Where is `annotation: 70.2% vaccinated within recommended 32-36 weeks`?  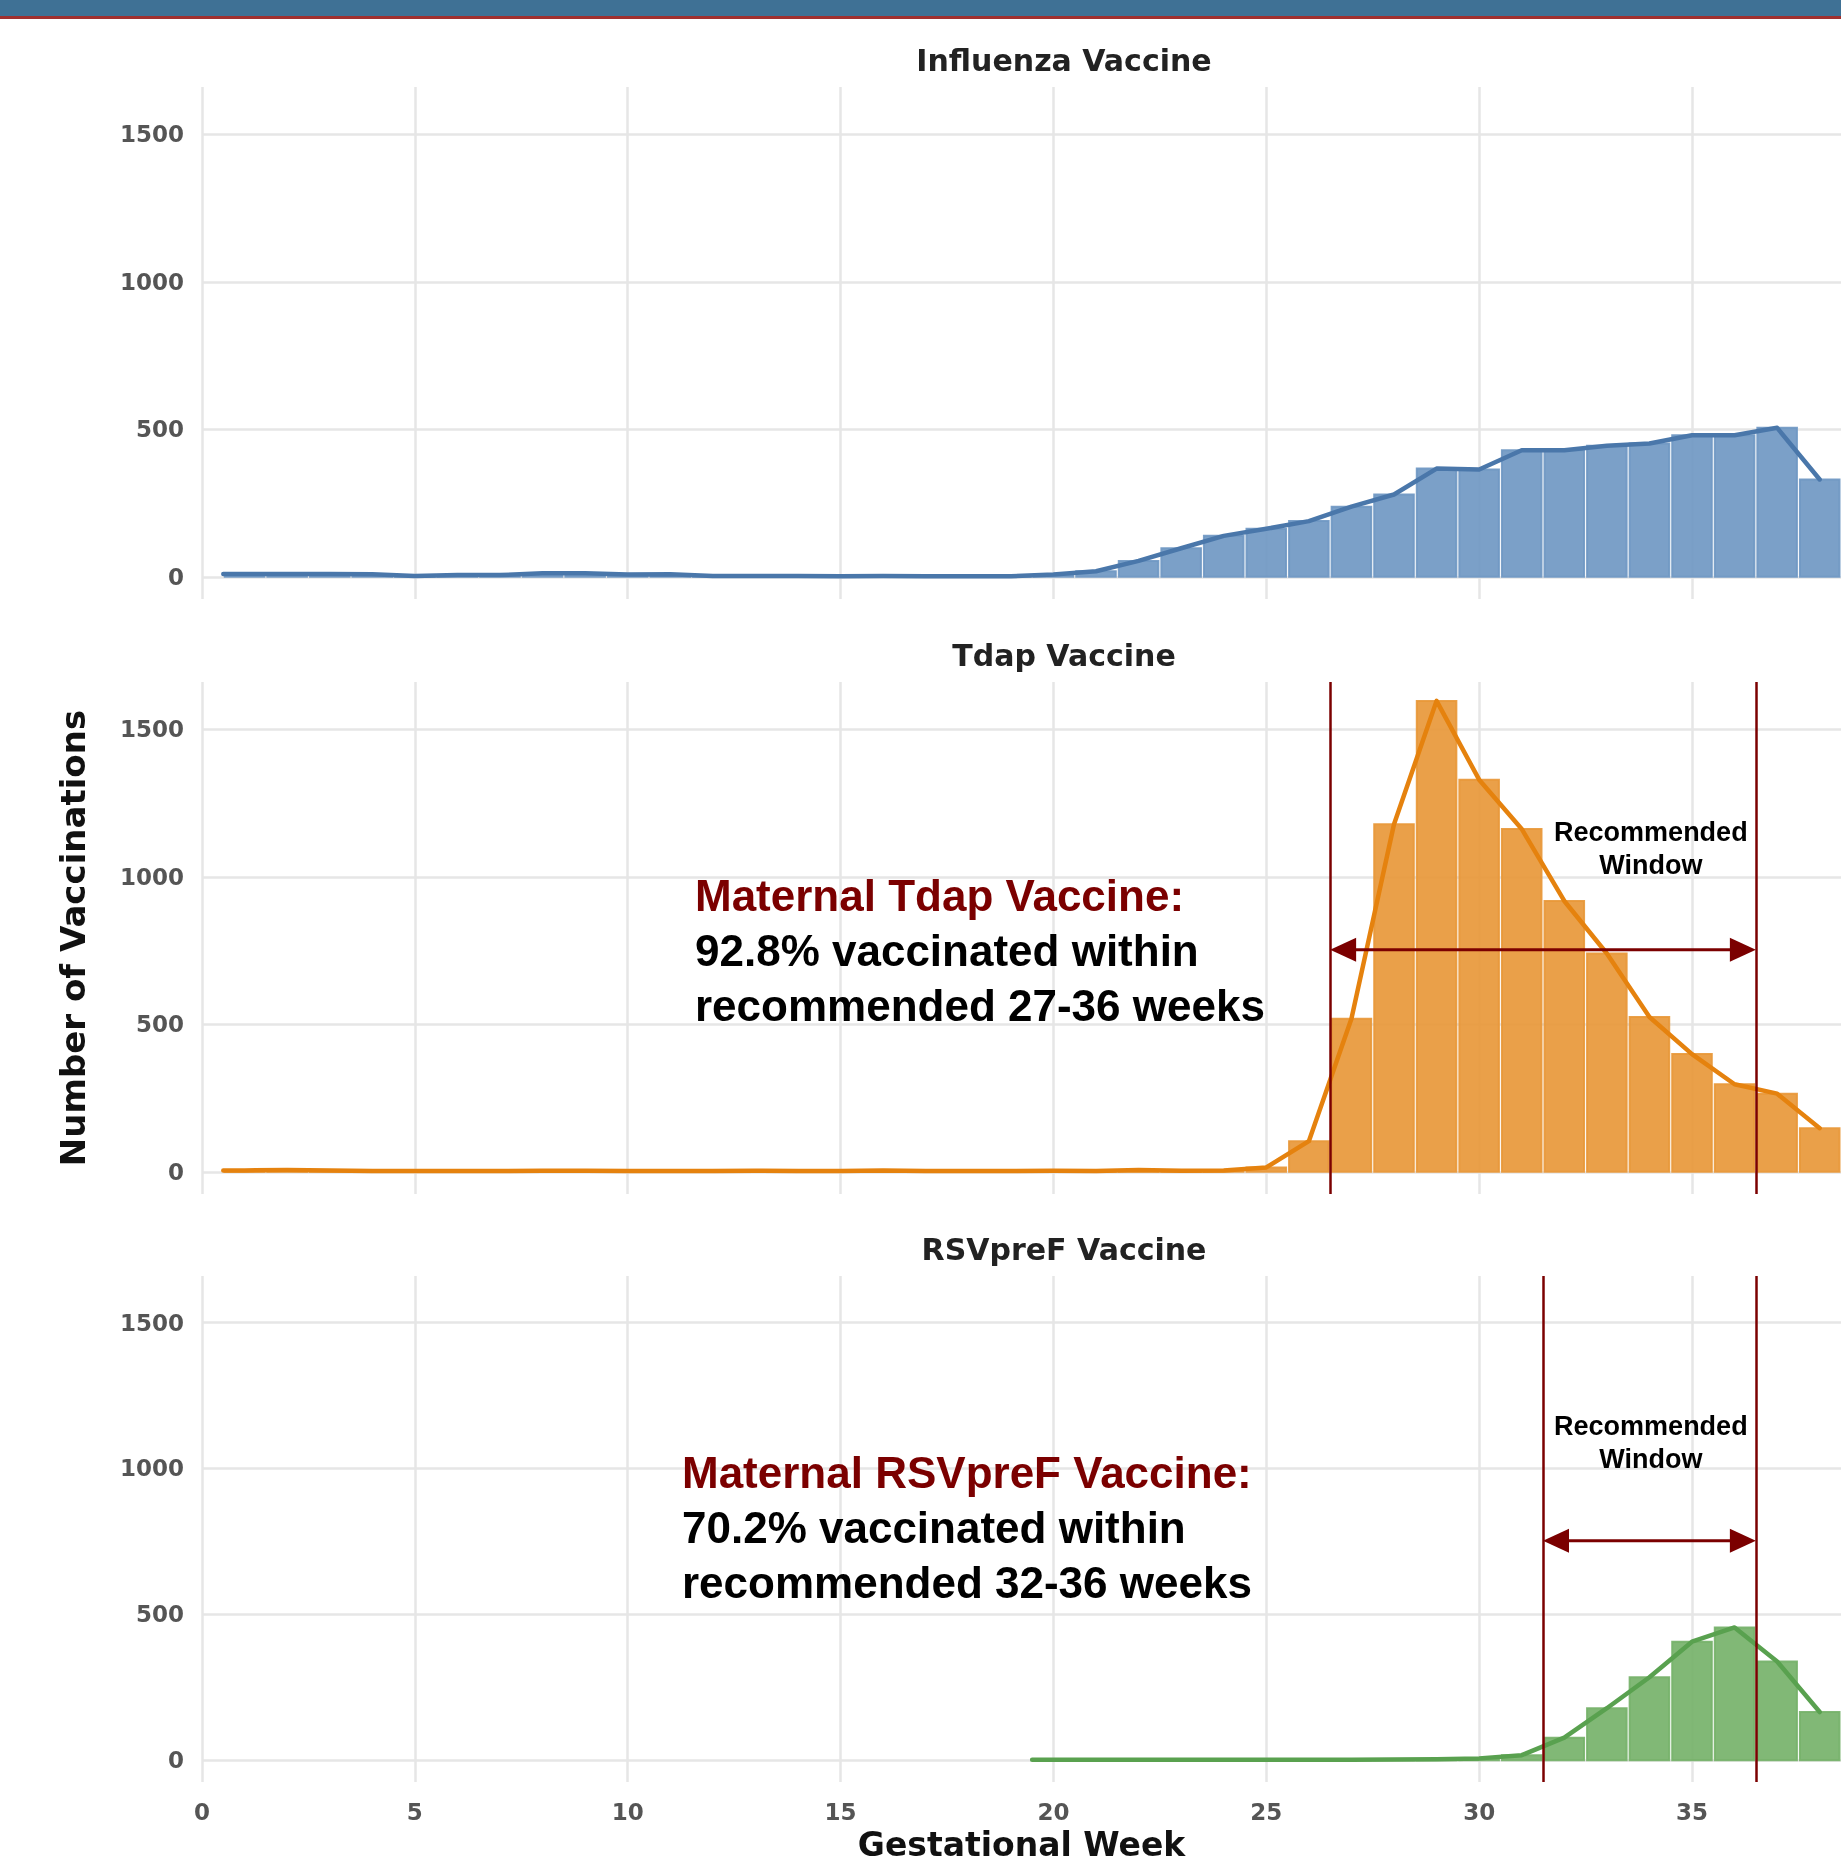 annotation: 70.2% vaccinated within recommended 32-36 weeks is located at coordinates (967, 1555).